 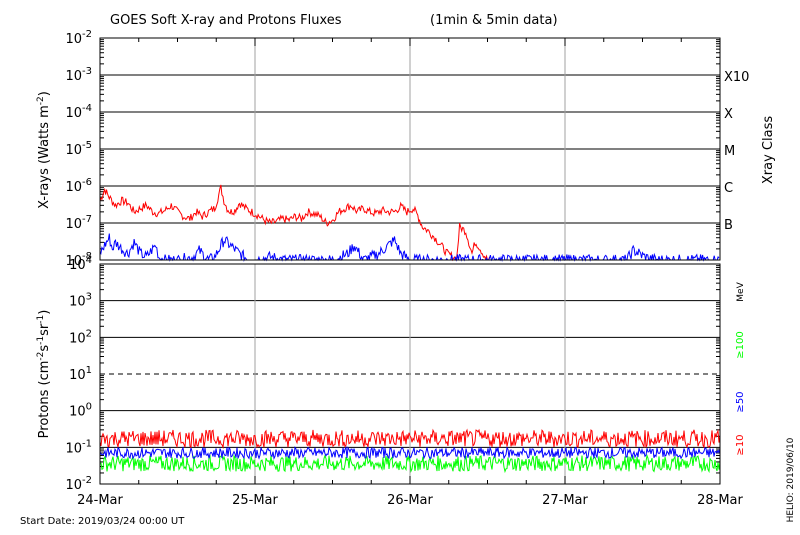 What do you see at coordinates (102, 521) in the screenshot?
I see `start-date-label: Start Date: 2019/03/24 00:00 UT` at bounding box center [102, 521].